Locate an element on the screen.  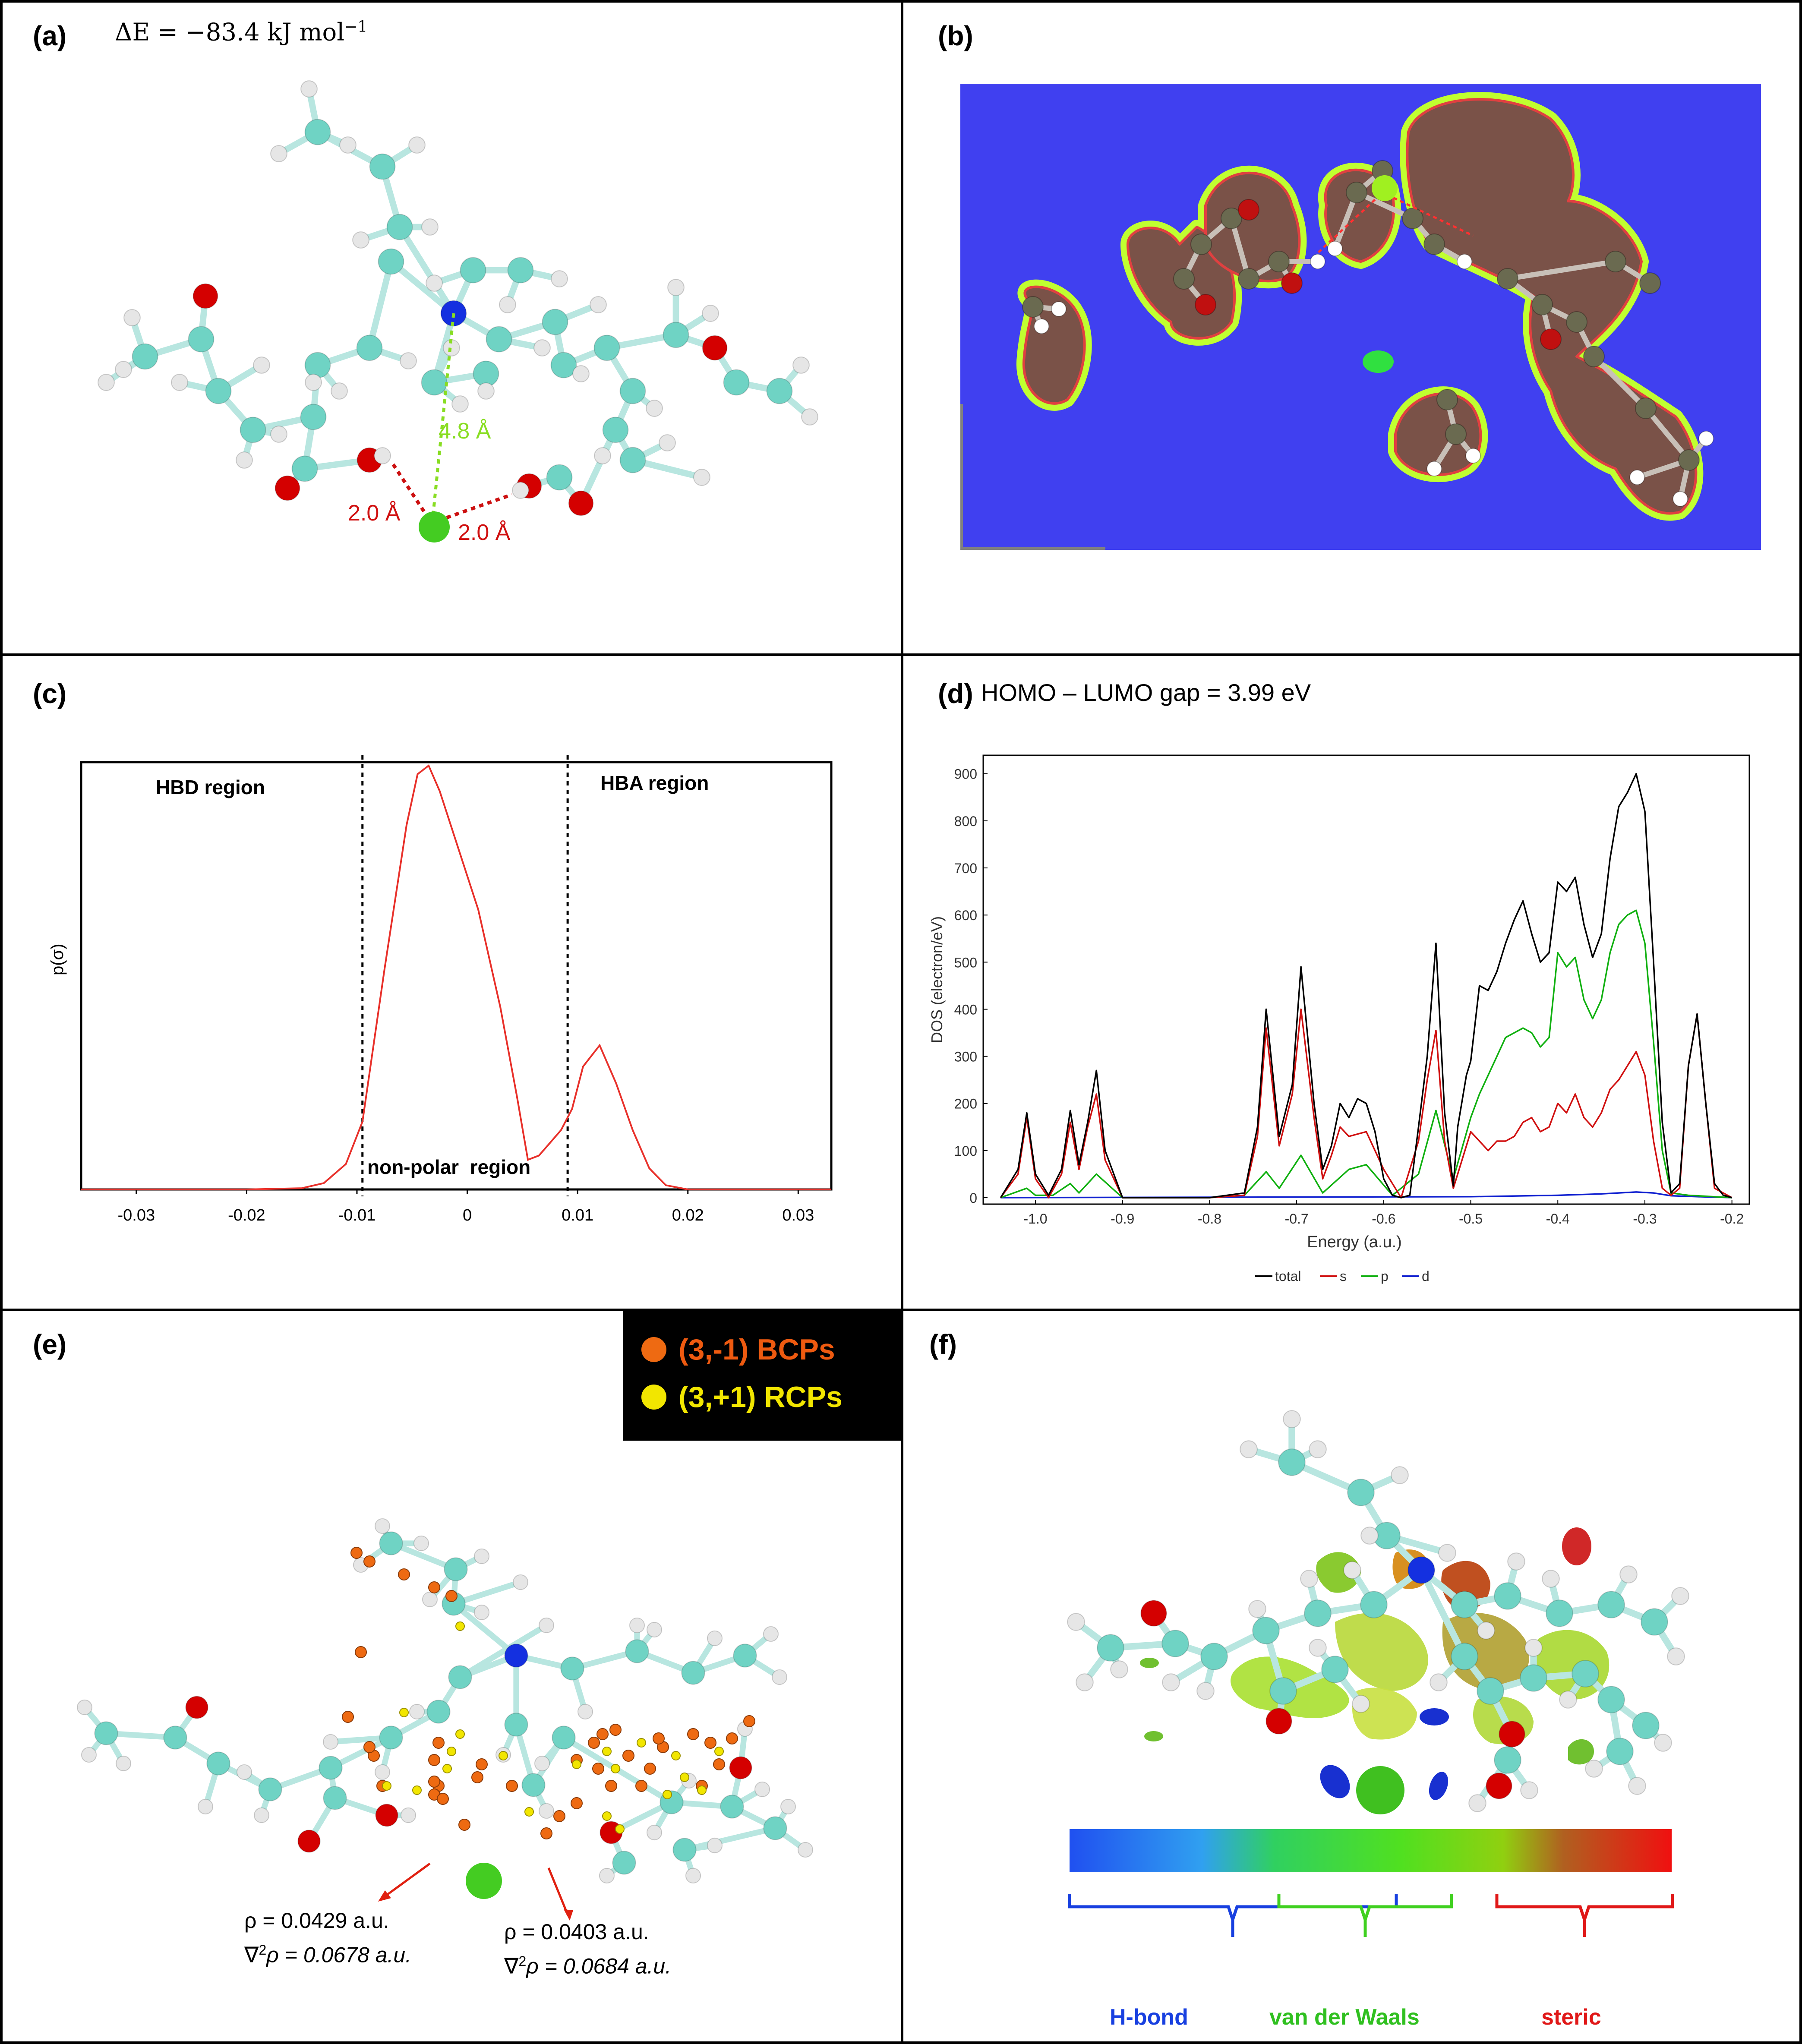
hbond-line-right is located at coordinates (475, 507).